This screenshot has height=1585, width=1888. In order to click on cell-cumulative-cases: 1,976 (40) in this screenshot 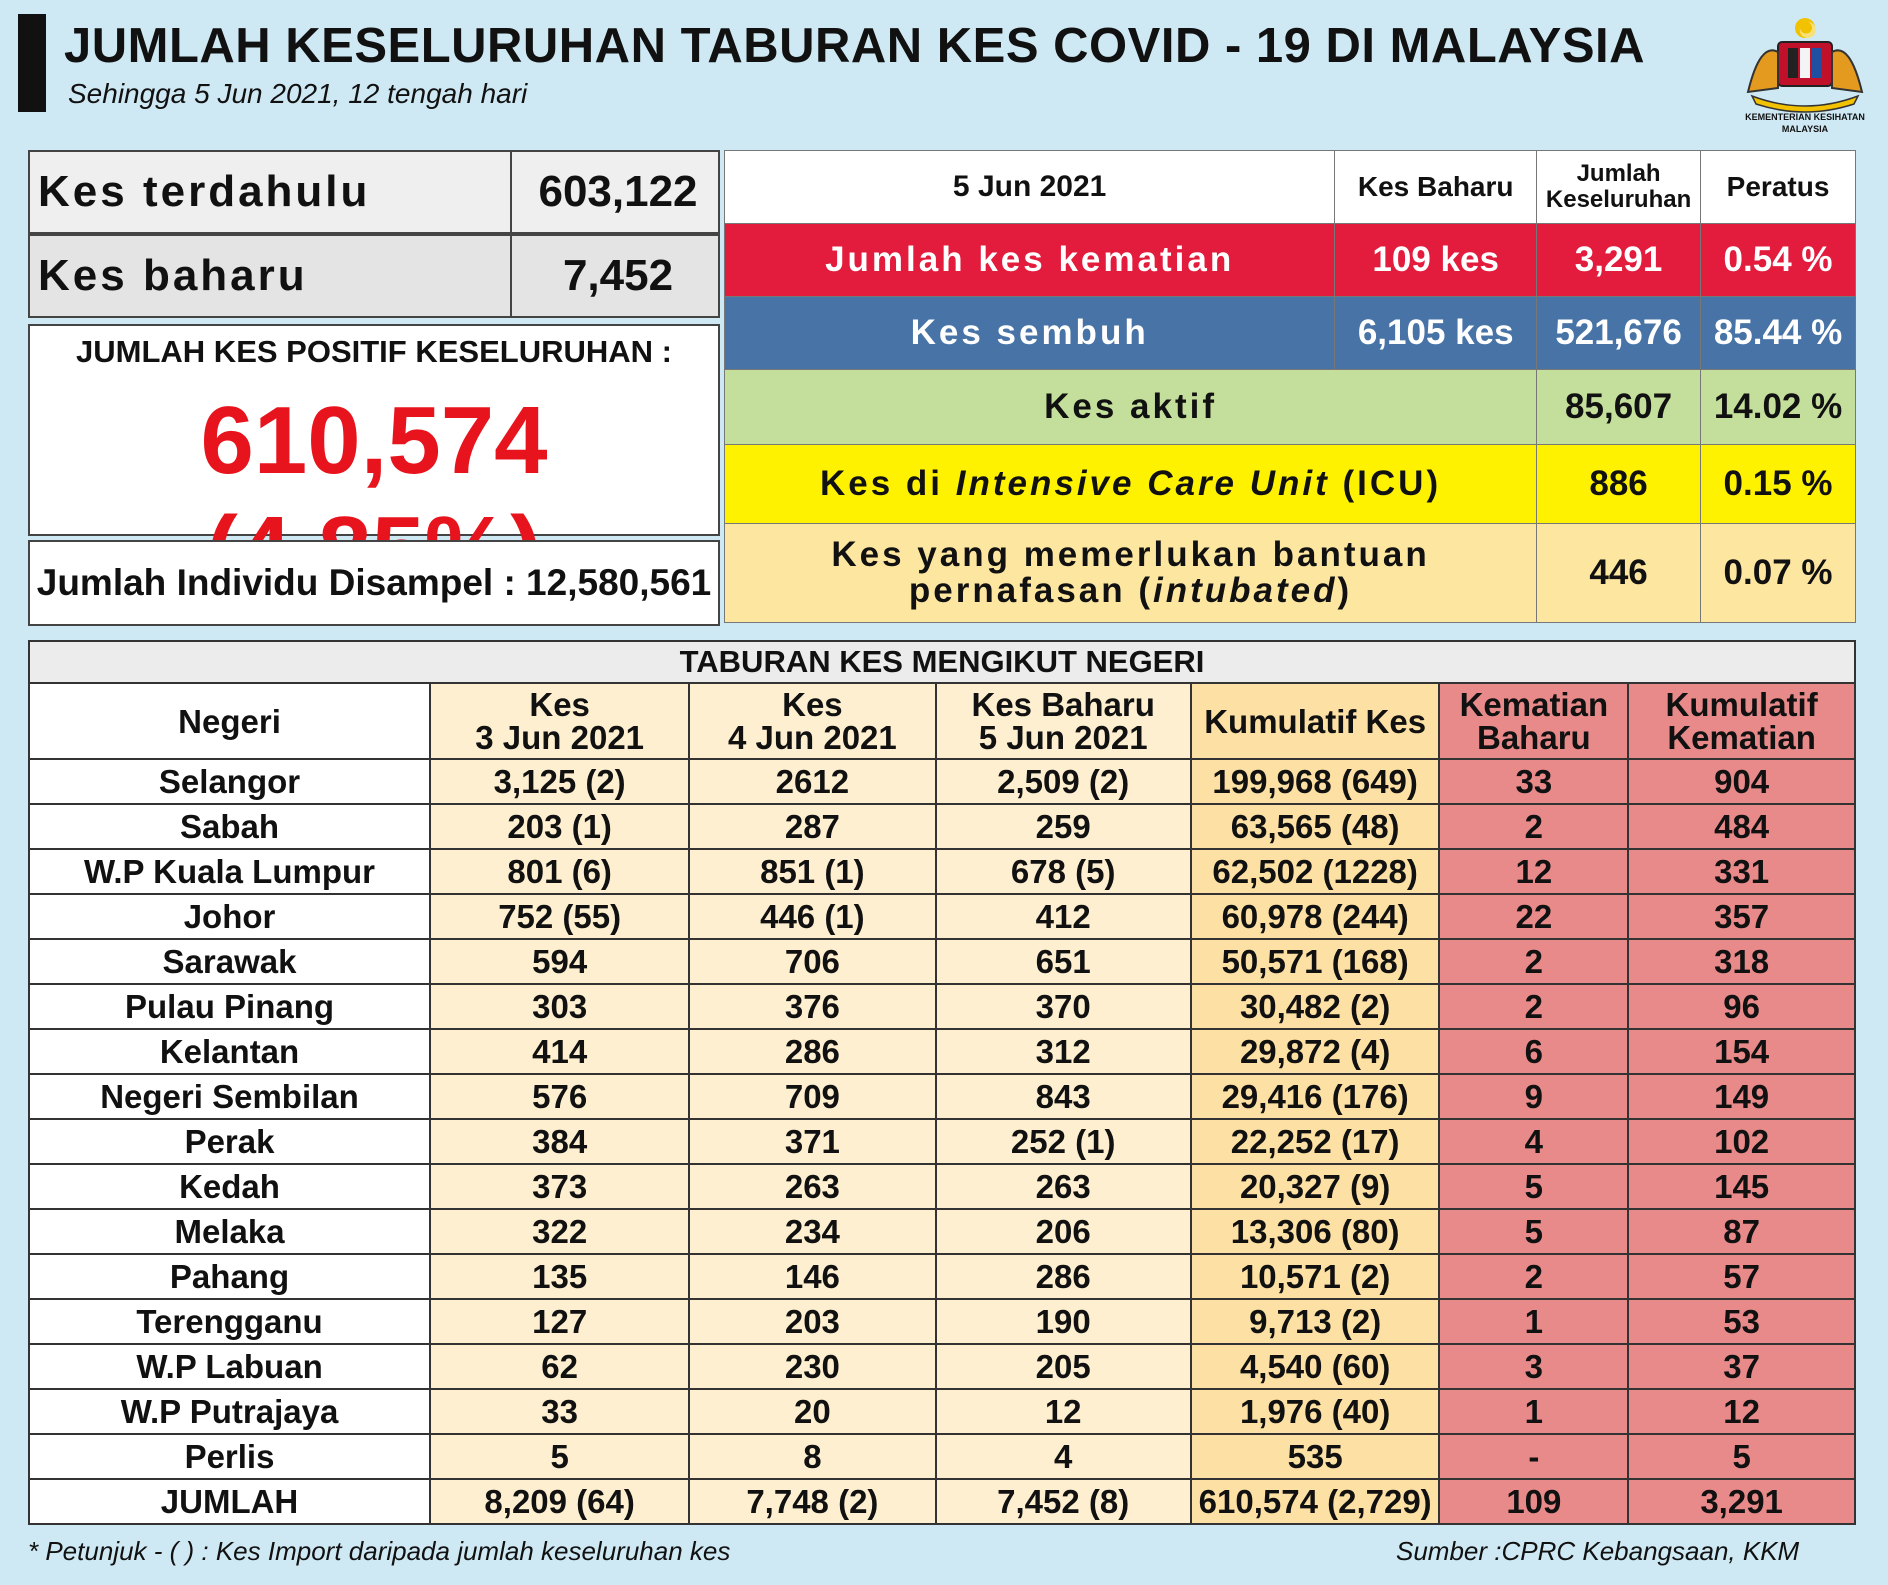, I will do `click(1315, 1411)`.